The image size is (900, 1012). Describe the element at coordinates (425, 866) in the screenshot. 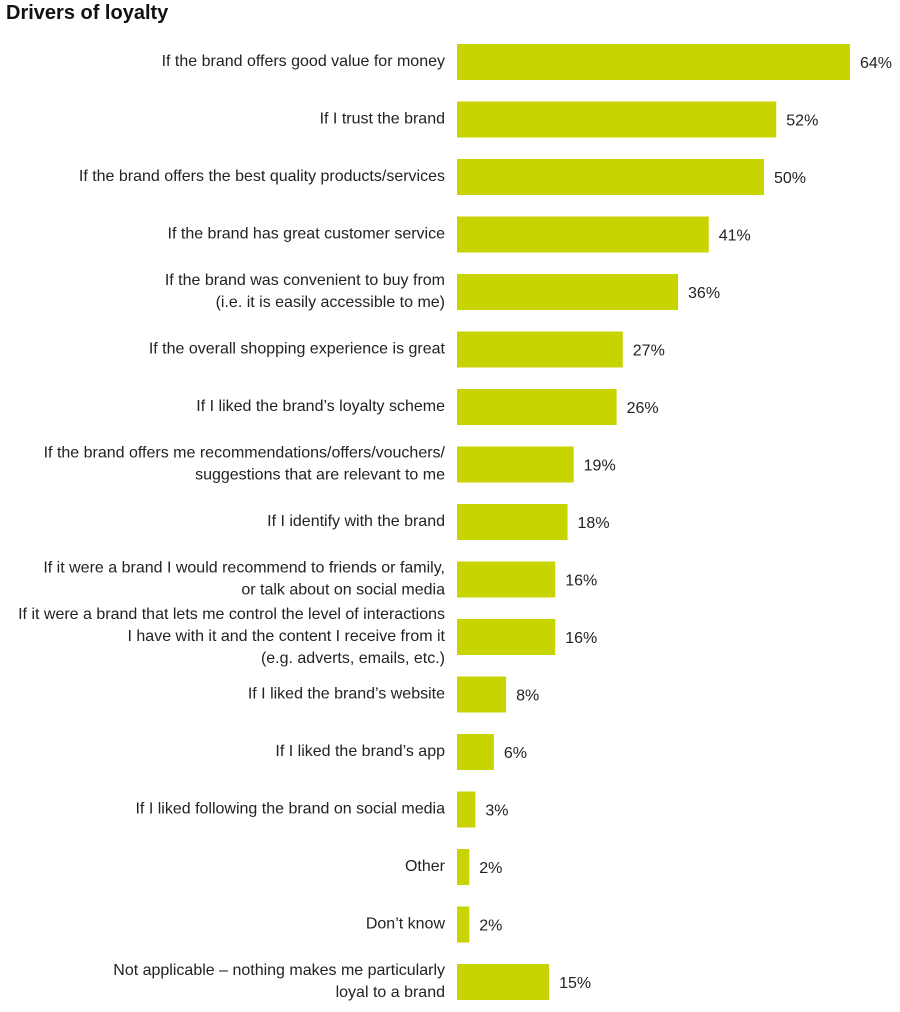

I see `category-label: Other` at that location.